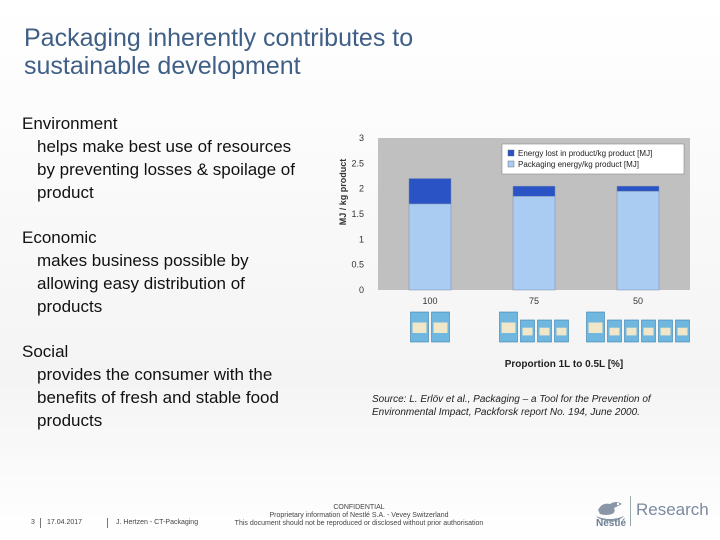 This screenshot has height=540, width=720. Describe the element at coordinates (166, 169) in the screenshot. I see `section-line: by preventing losses & spoilage of` at that location.